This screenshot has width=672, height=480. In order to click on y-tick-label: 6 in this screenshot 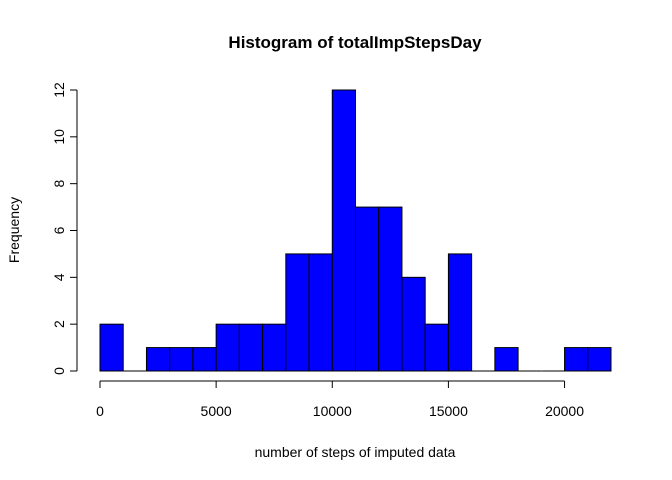, I will do `click(59, 230)`.